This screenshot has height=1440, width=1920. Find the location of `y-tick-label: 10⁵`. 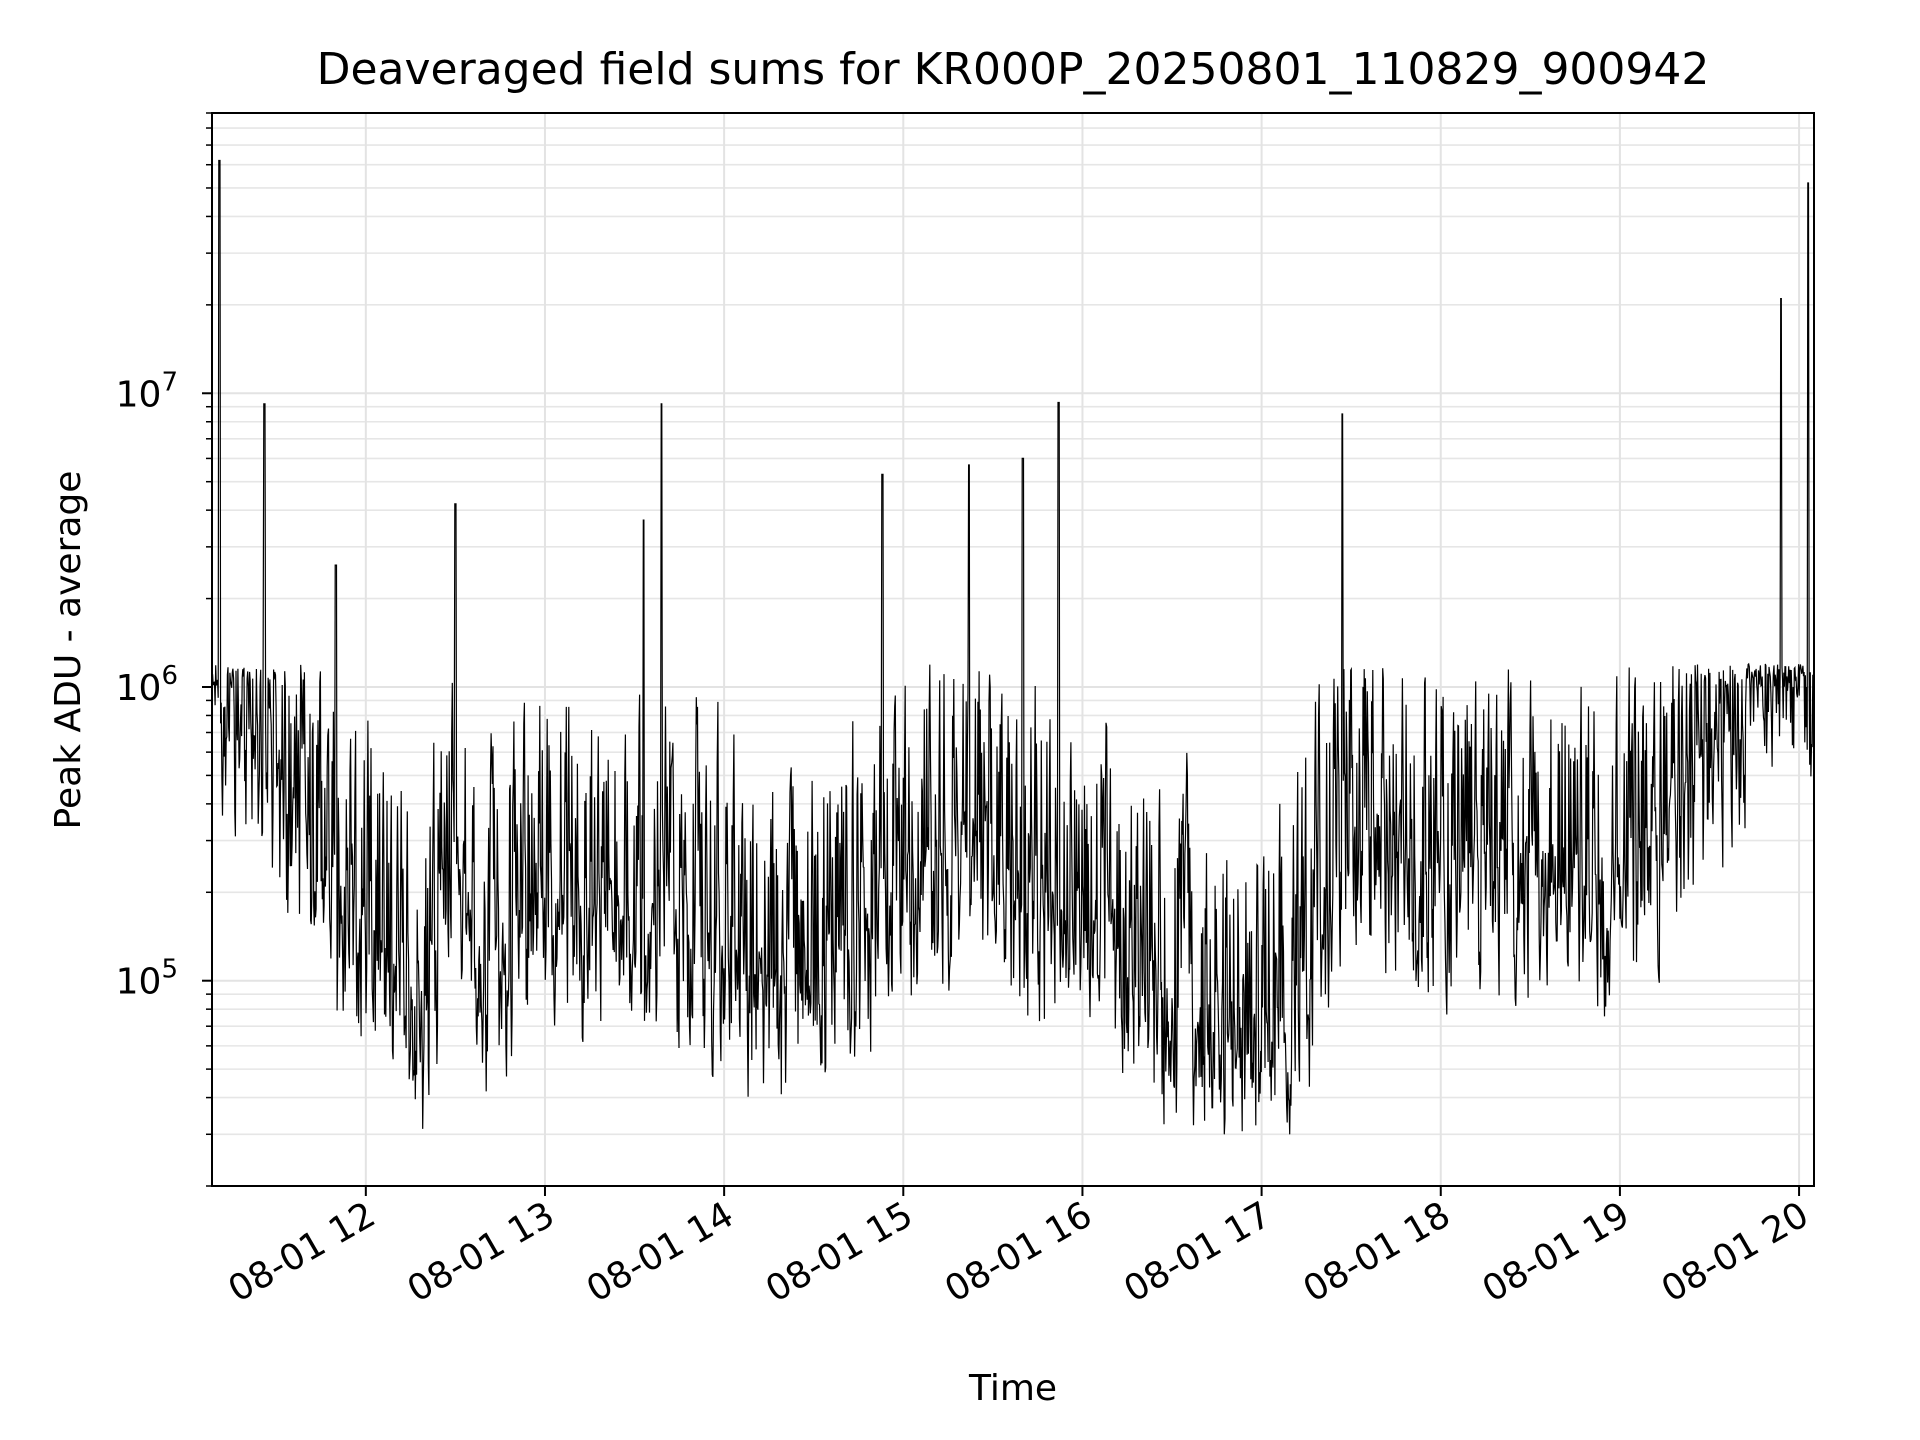

y-tick-label: 10⁵ is located at coordinates (147, 979).